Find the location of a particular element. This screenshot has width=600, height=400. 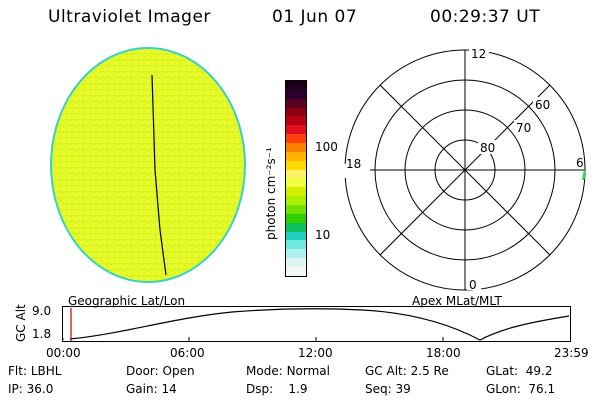

mlt-label-left: 18 is located at coordinates (353, 164).